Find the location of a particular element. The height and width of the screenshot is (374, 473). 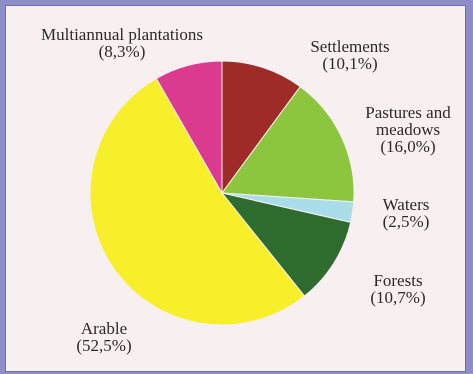

label-arable-name: Arable is located at coordinates (104, 328).